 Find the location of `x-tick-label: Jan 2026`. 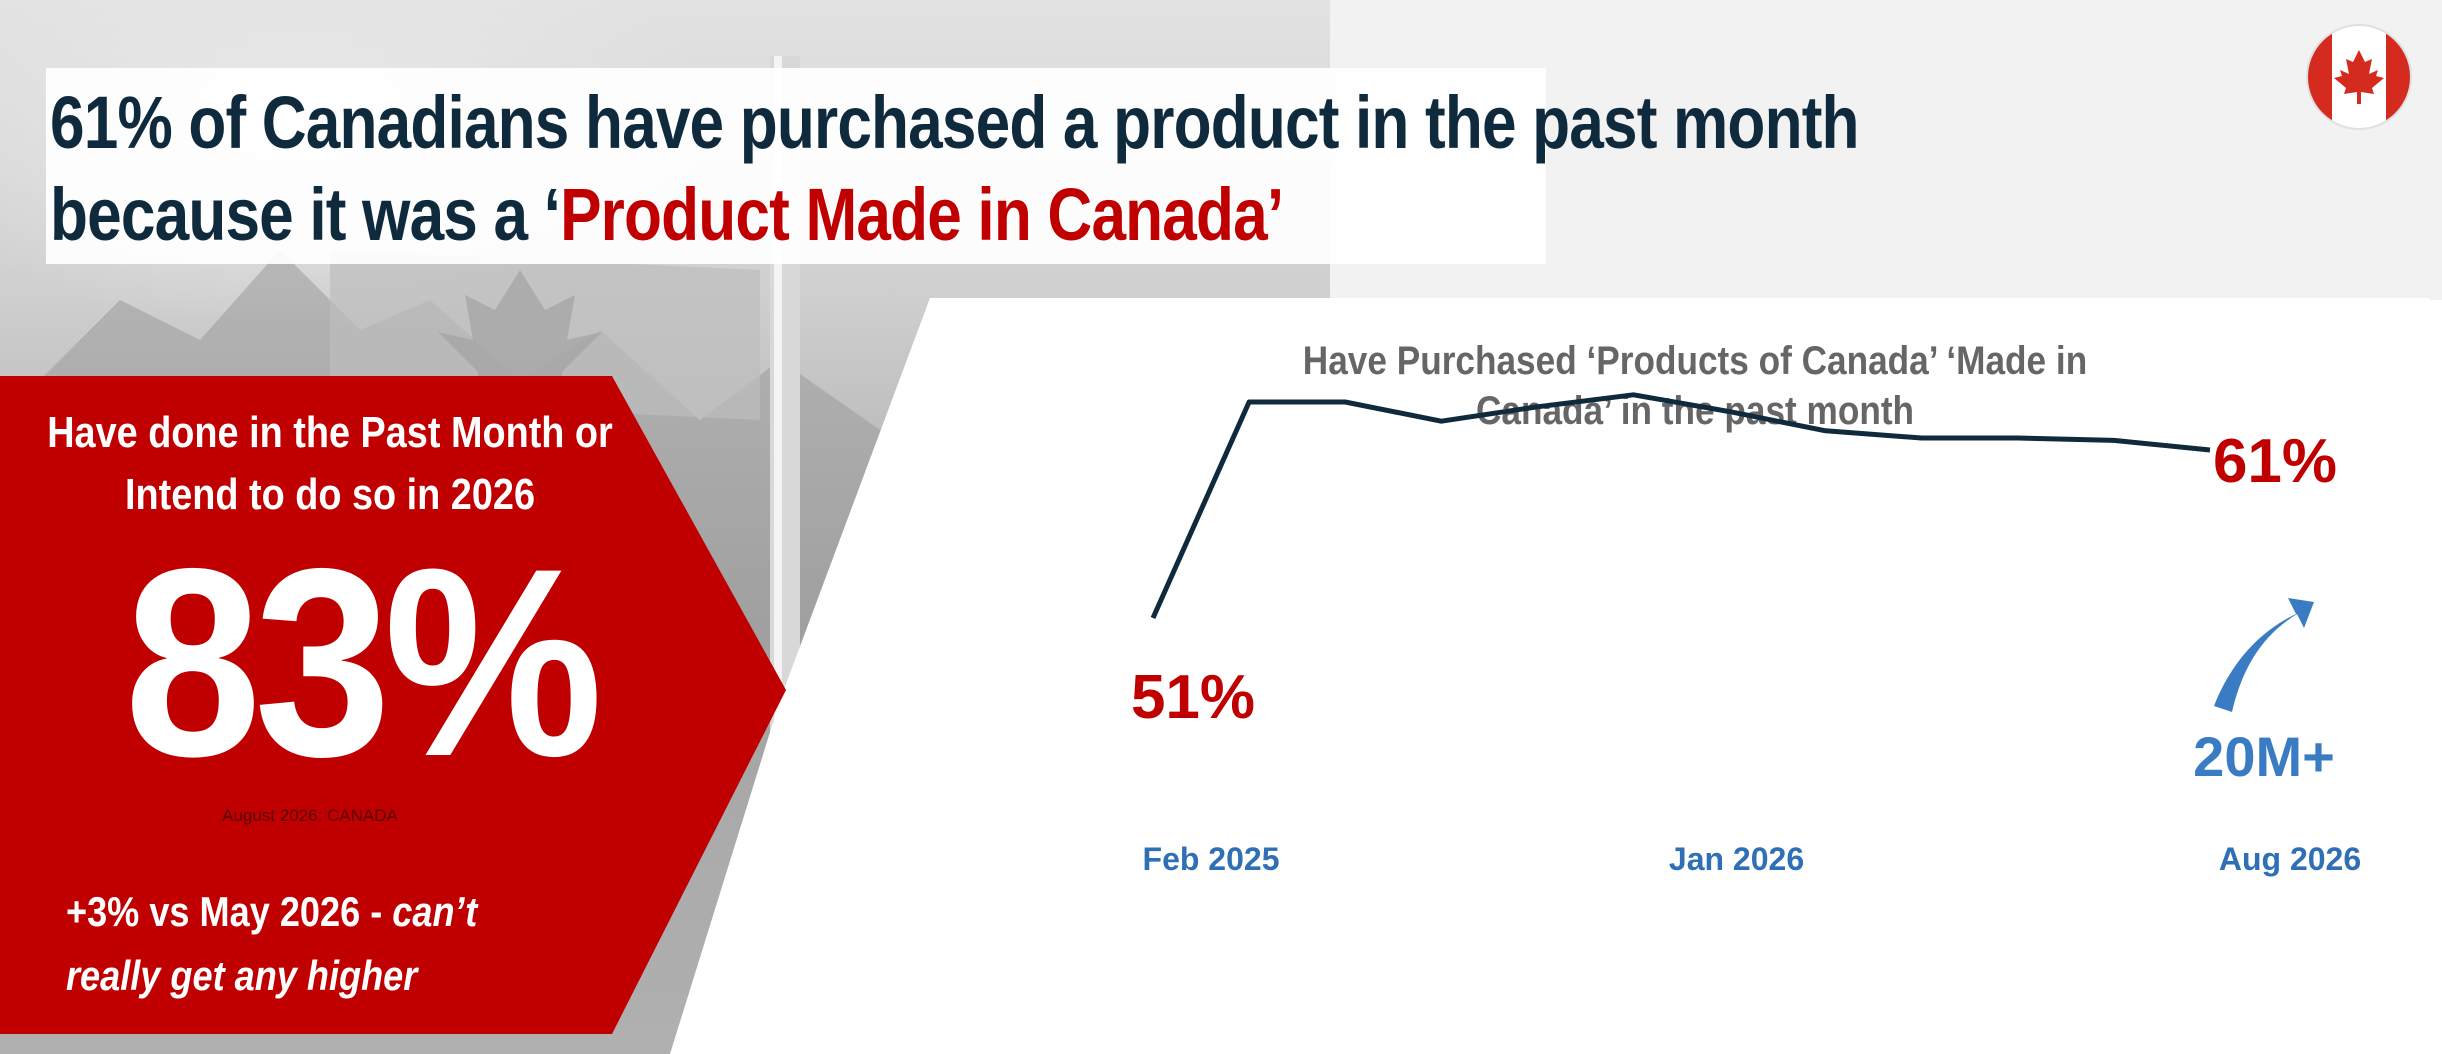

x-tick-label: Jan 2026 is located at coordinates (1736, 859).